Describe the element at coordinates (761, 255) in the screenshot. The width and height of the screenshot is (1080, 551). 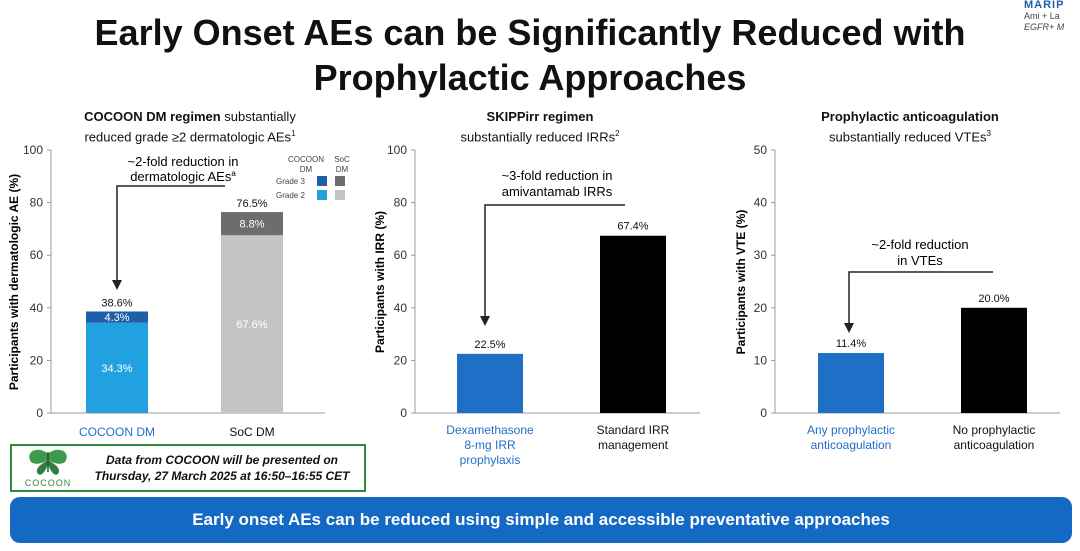
I see `chart3-y-tick-label-3: 30` at that location.